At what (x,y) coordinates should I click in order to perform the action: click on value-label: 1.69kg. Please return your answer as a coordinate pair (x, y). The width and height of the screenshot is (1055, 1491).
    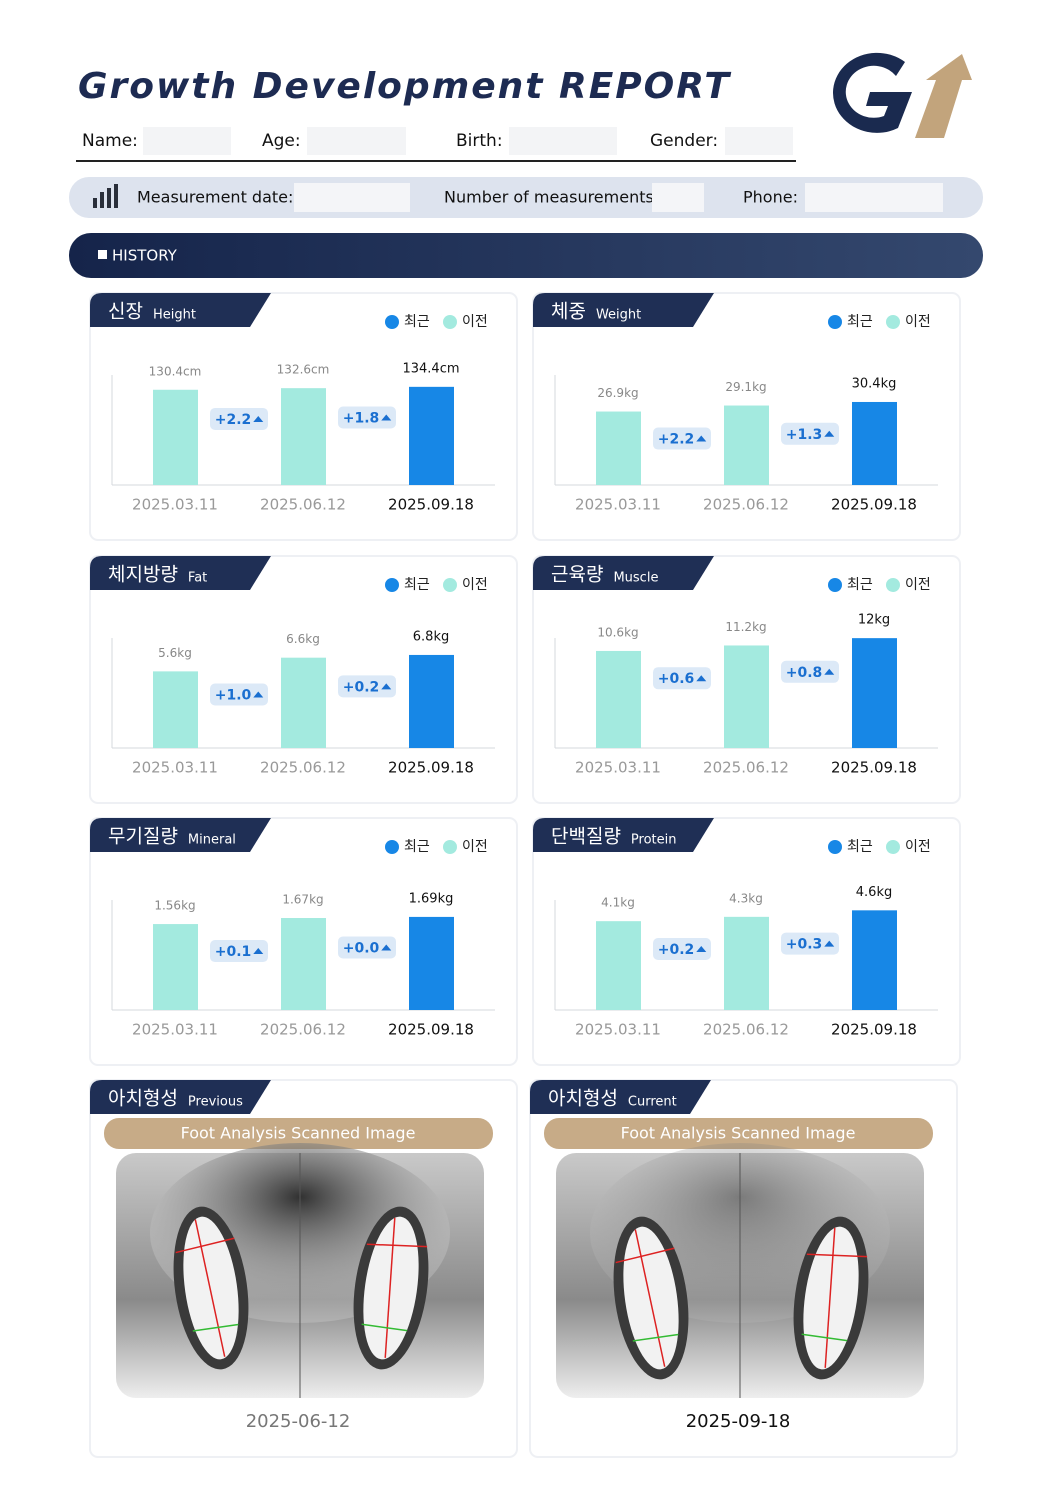
    Looking at the image, I should click on (431, 898).